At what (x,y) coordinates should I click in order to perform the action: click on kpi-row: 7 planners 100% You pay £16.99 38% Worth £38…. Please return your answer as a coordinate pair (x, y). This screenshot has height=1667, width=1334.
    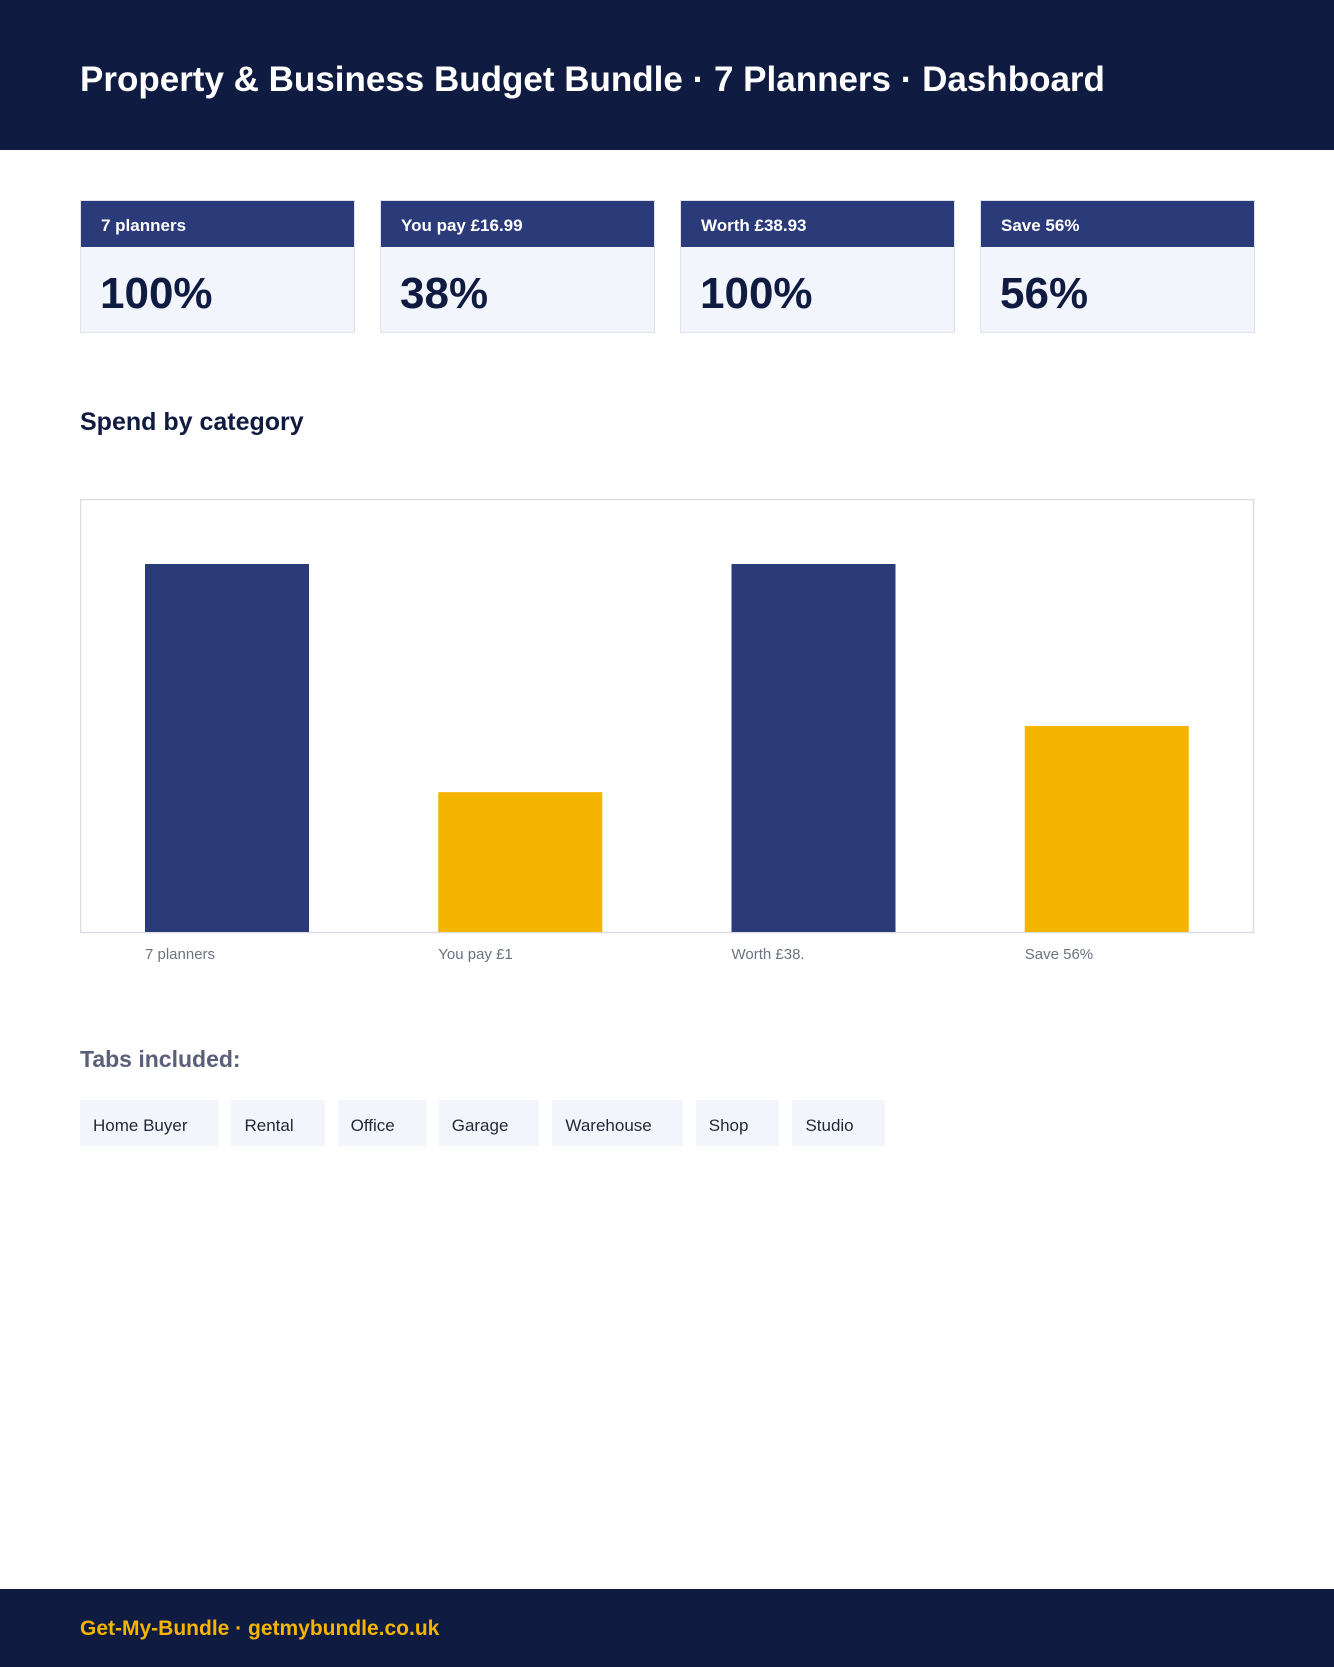
    Looking at the image, I should click on (667, 266).